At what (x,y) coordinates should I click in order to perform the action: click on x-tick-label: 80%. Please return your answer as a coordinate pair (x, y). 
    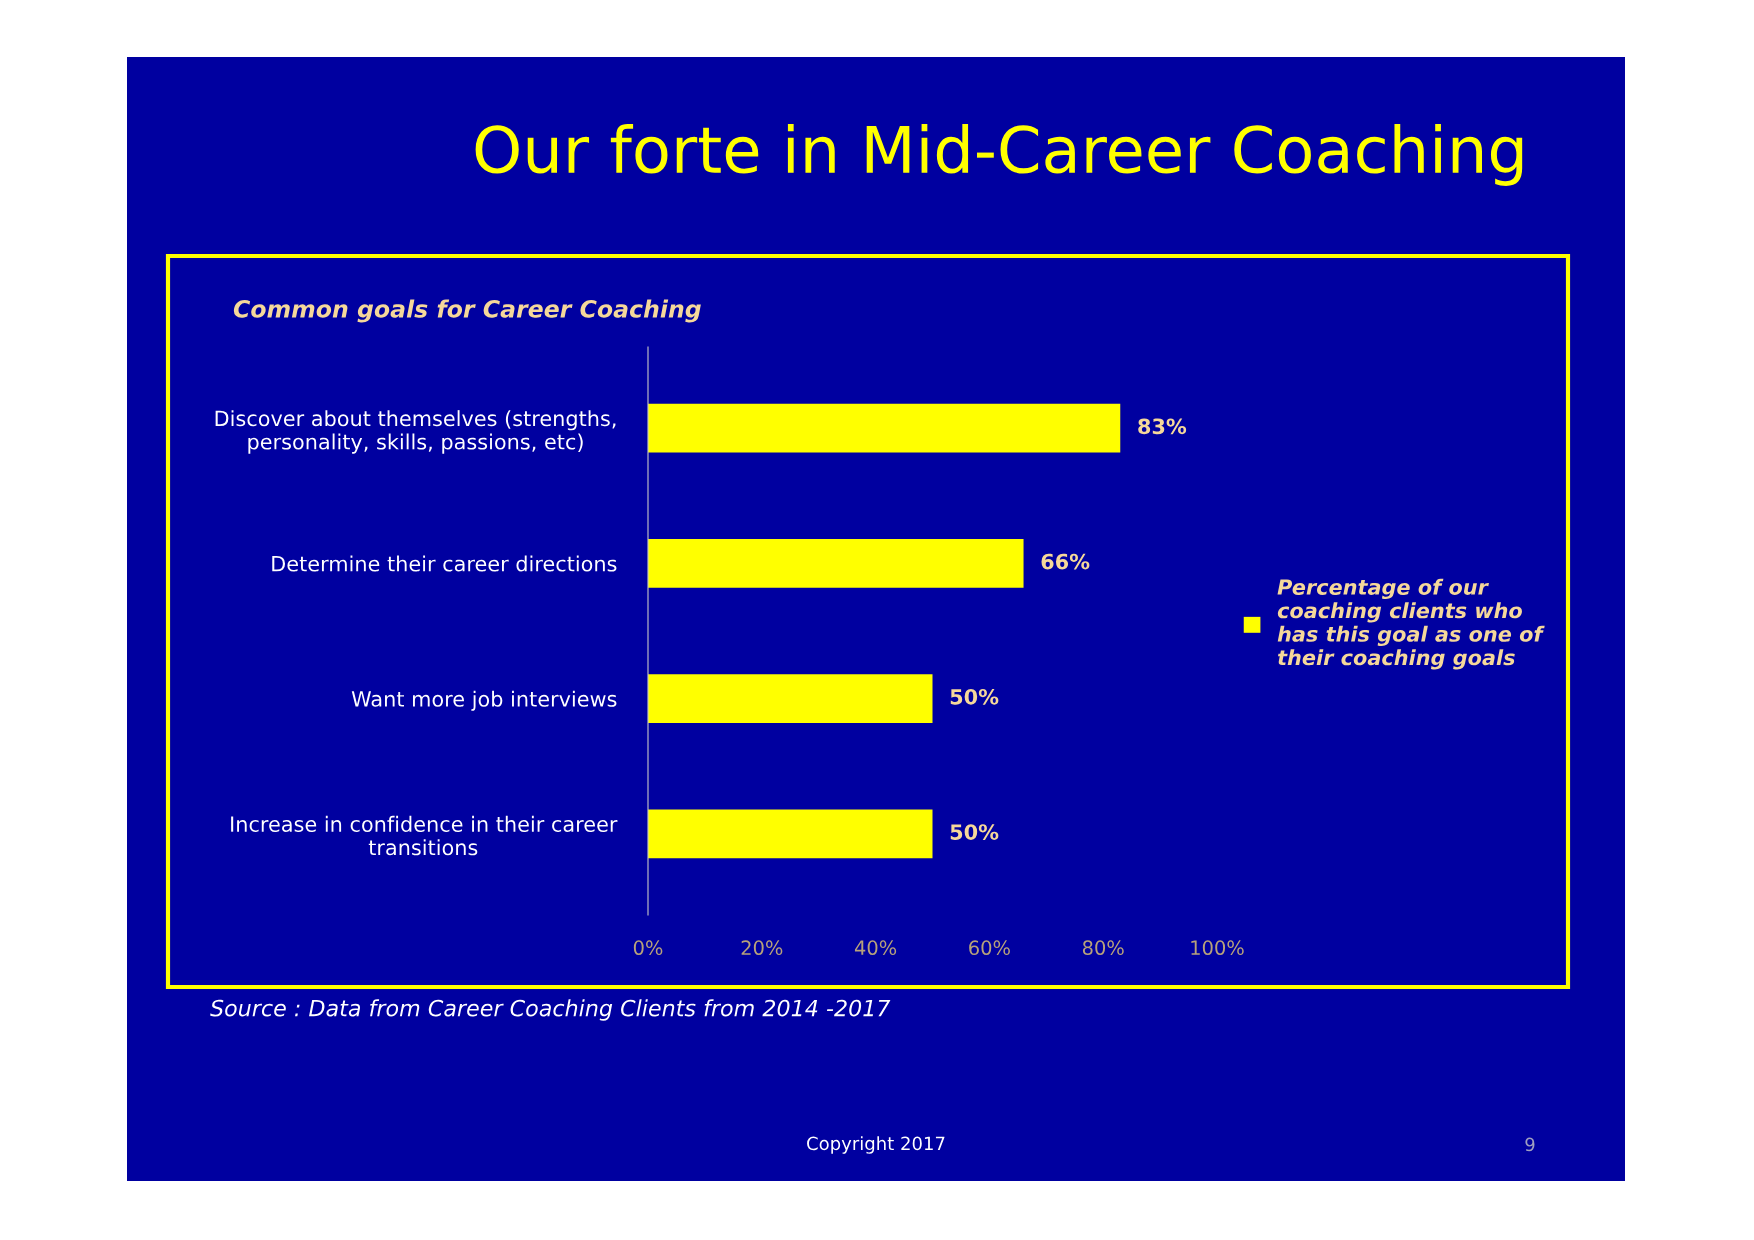
    Looking at the image, I should click on (1103, 948).